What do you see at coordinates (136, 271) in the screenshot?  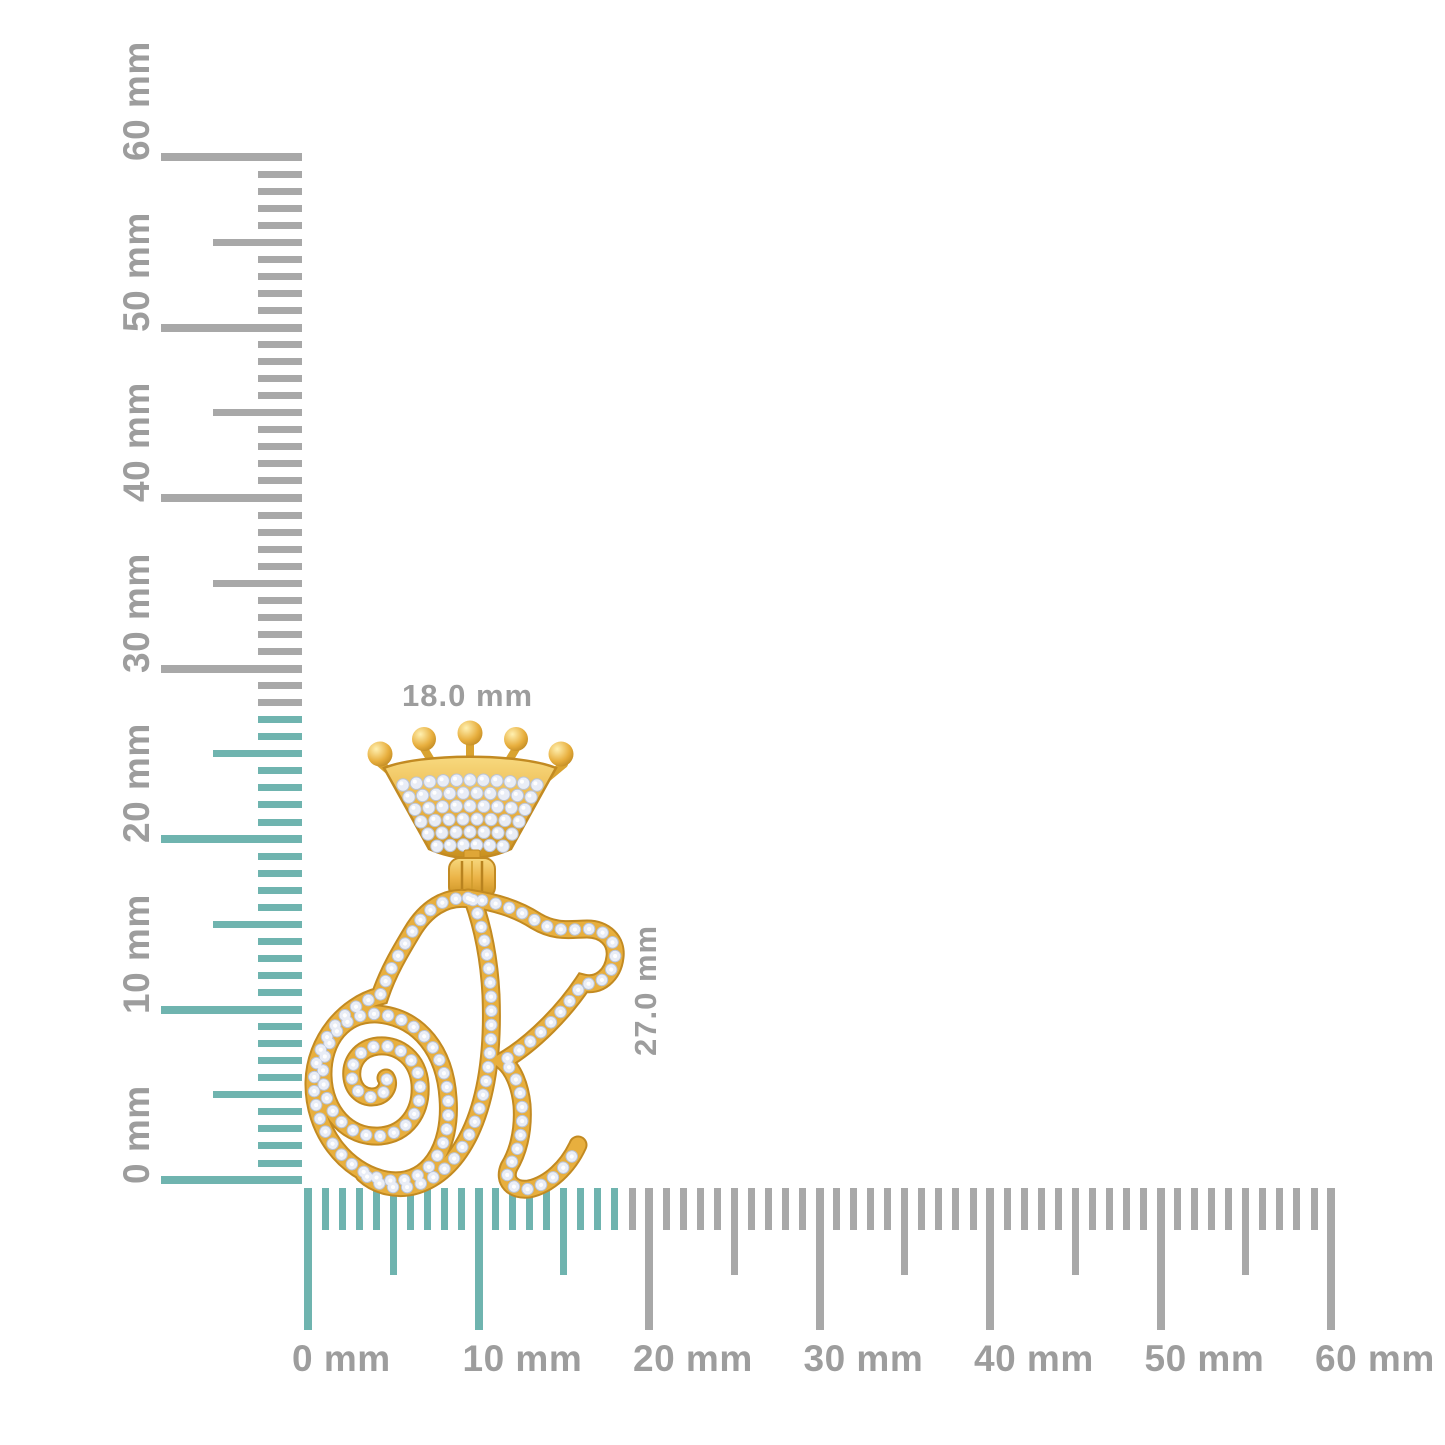 I see `ruler-vertical-label: 50 mm` at bounding box center [136, 271].